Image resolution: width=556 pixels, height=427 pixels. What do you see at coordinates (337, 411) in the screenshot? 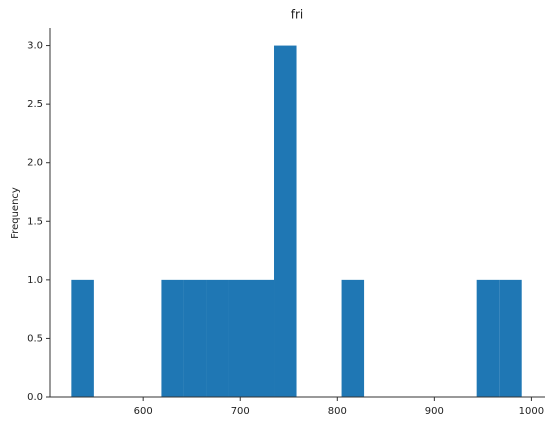
I see `x-tick-label: 800` at bounding box center [337, 411].